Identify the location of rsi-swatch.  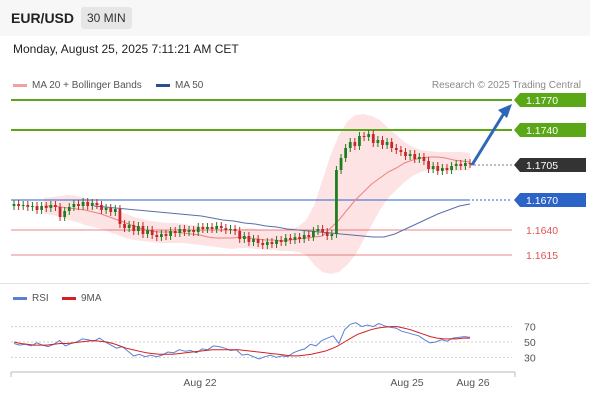
(20, 298).